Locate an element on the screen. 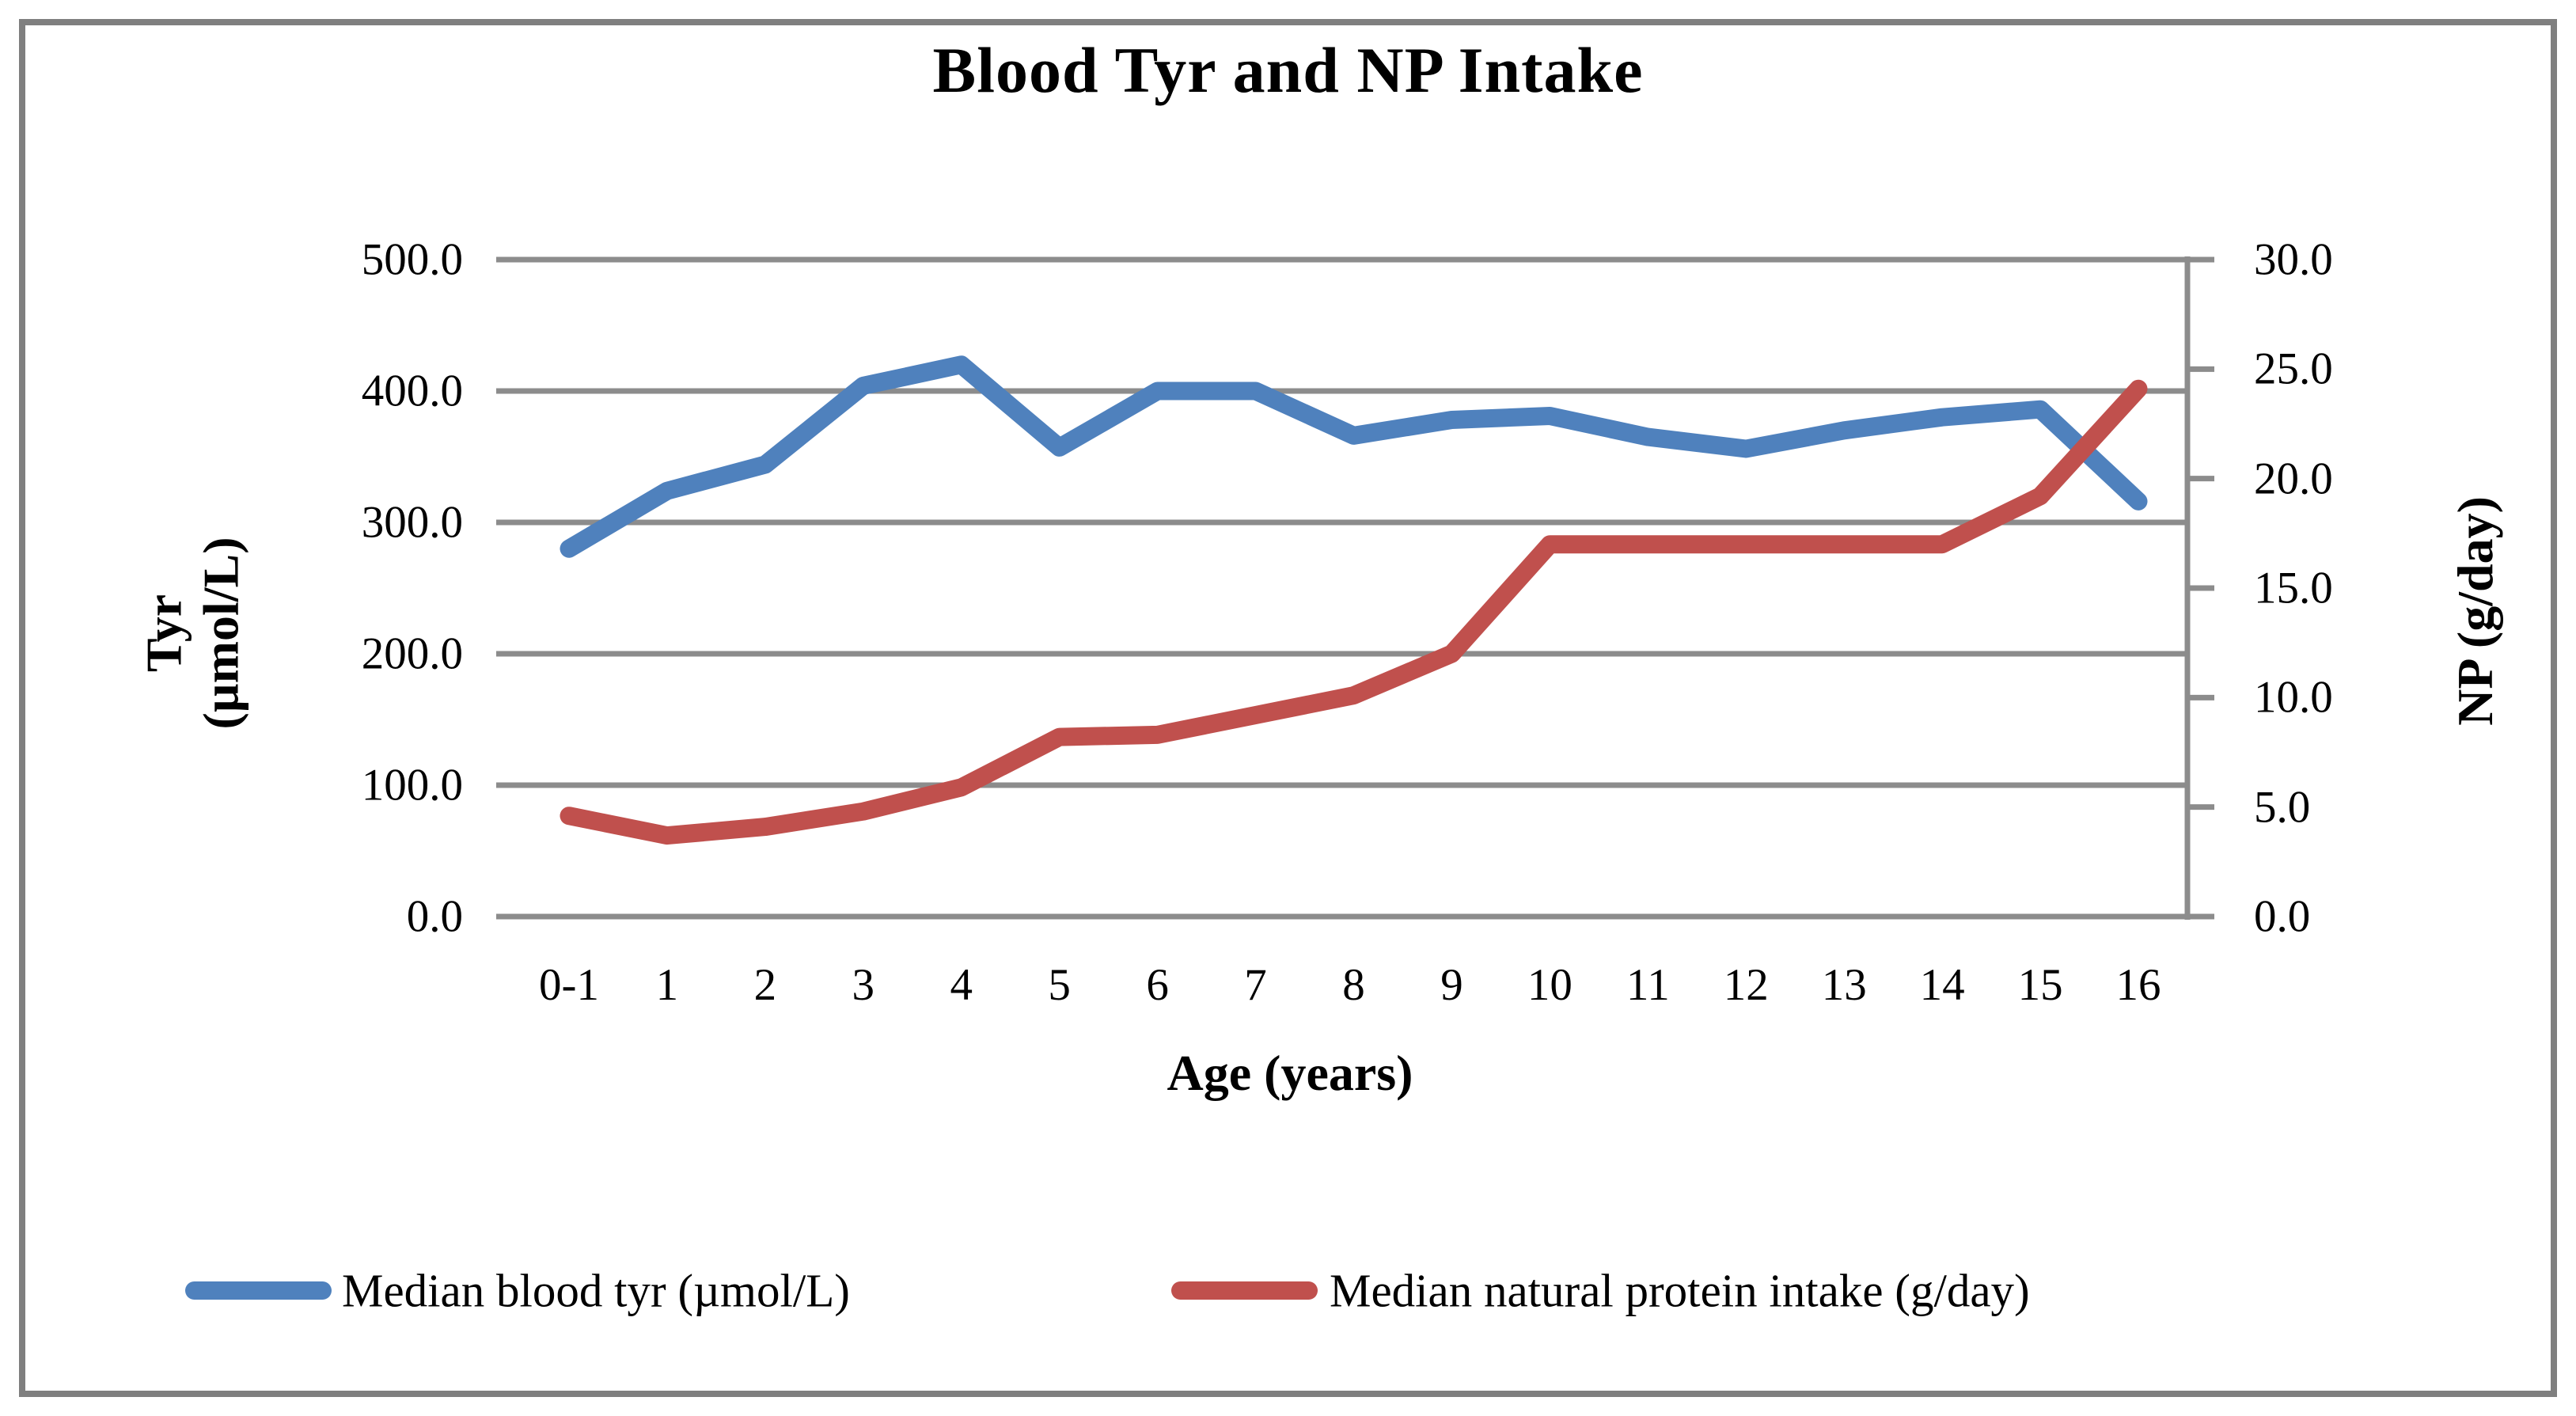 The height and width of the screenshot is (1416, 2576). right-axis-tick-label: 20.0 is located at coordinates (2293, 479).